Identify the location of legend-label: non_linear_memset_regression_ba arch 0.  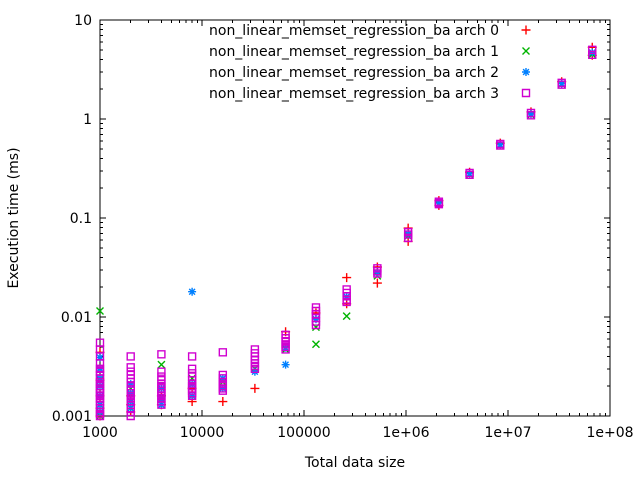
(354, 31).